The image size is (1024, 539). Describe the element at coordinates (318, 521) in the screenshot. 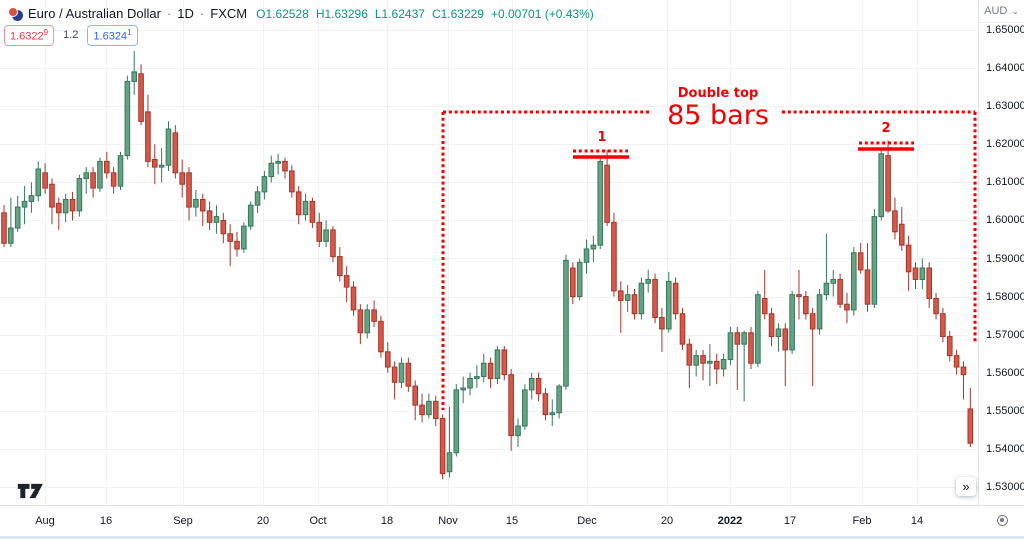

I see `time-tick-label: Oct` at that location.